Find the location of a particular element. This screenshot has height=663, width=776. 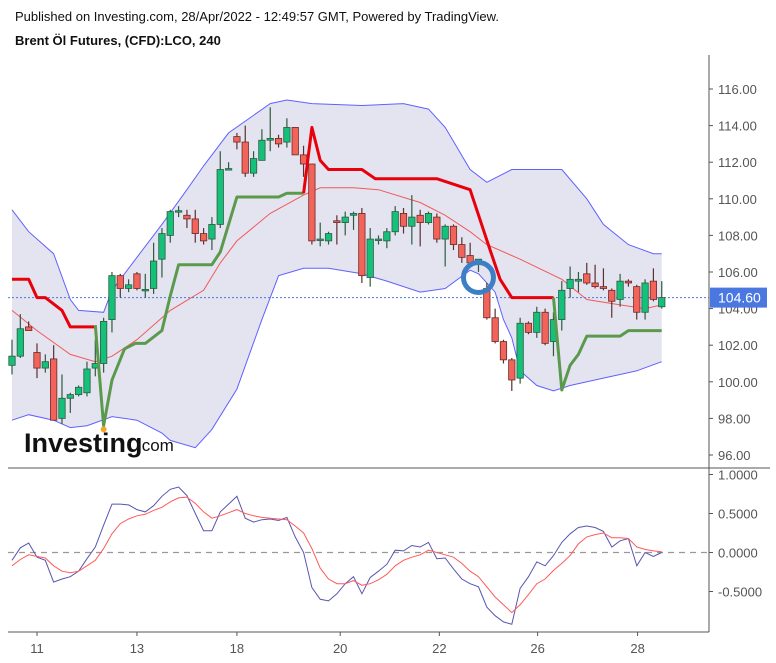

oscillator-tick-label: -0.5000 is located at coordinates (740, 592).